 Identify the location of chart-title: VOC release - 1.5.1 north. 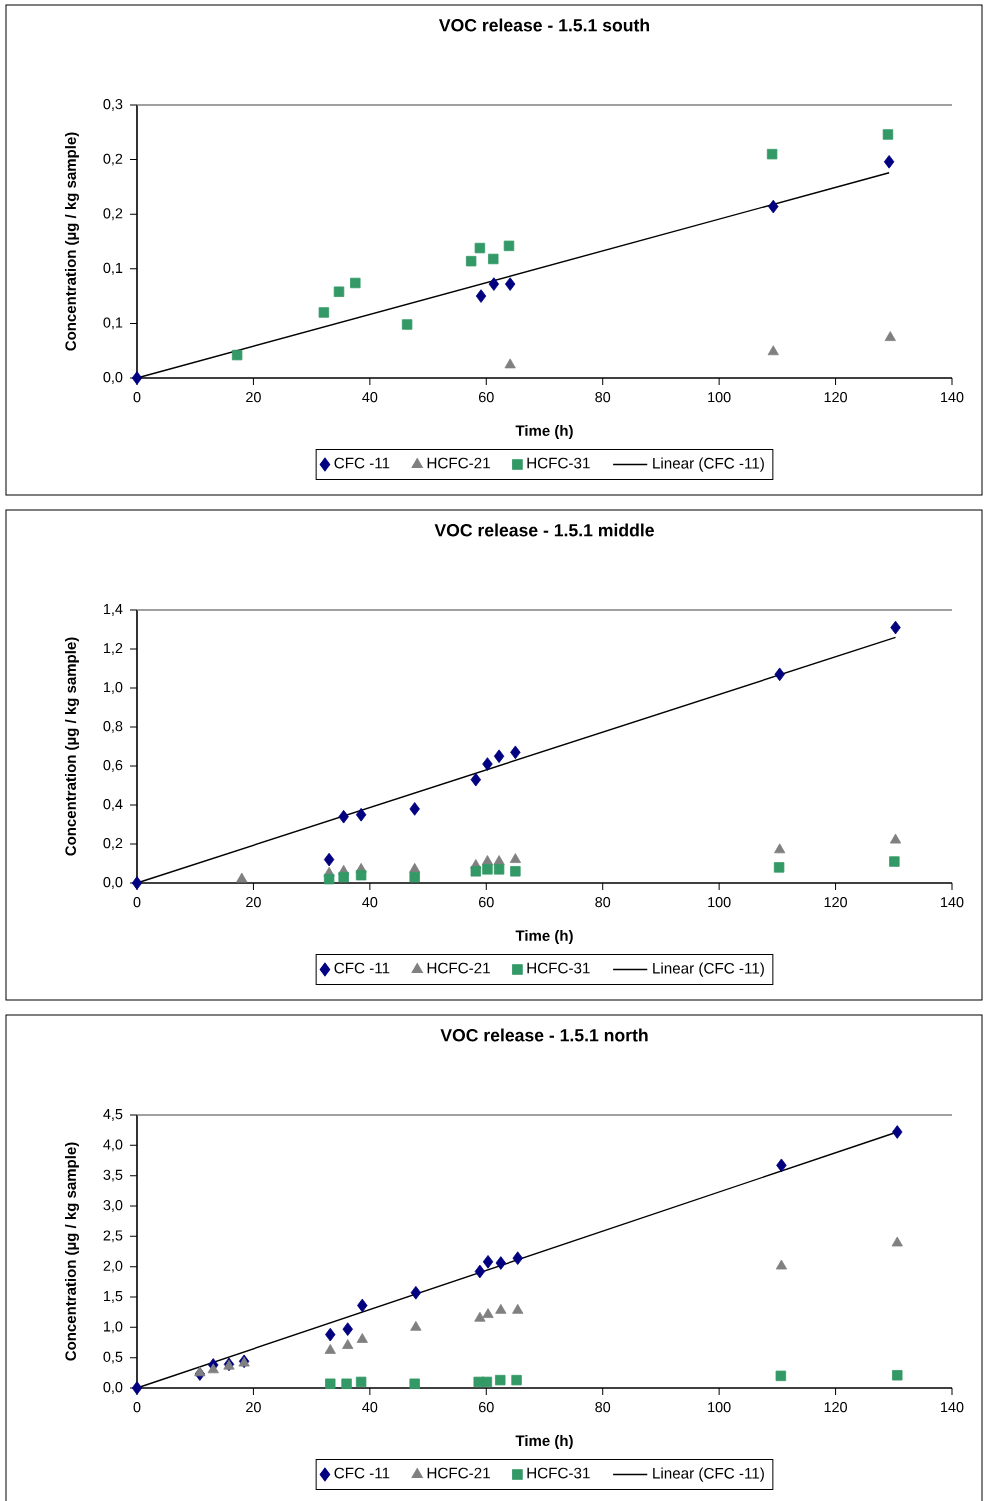
(544, 1035).